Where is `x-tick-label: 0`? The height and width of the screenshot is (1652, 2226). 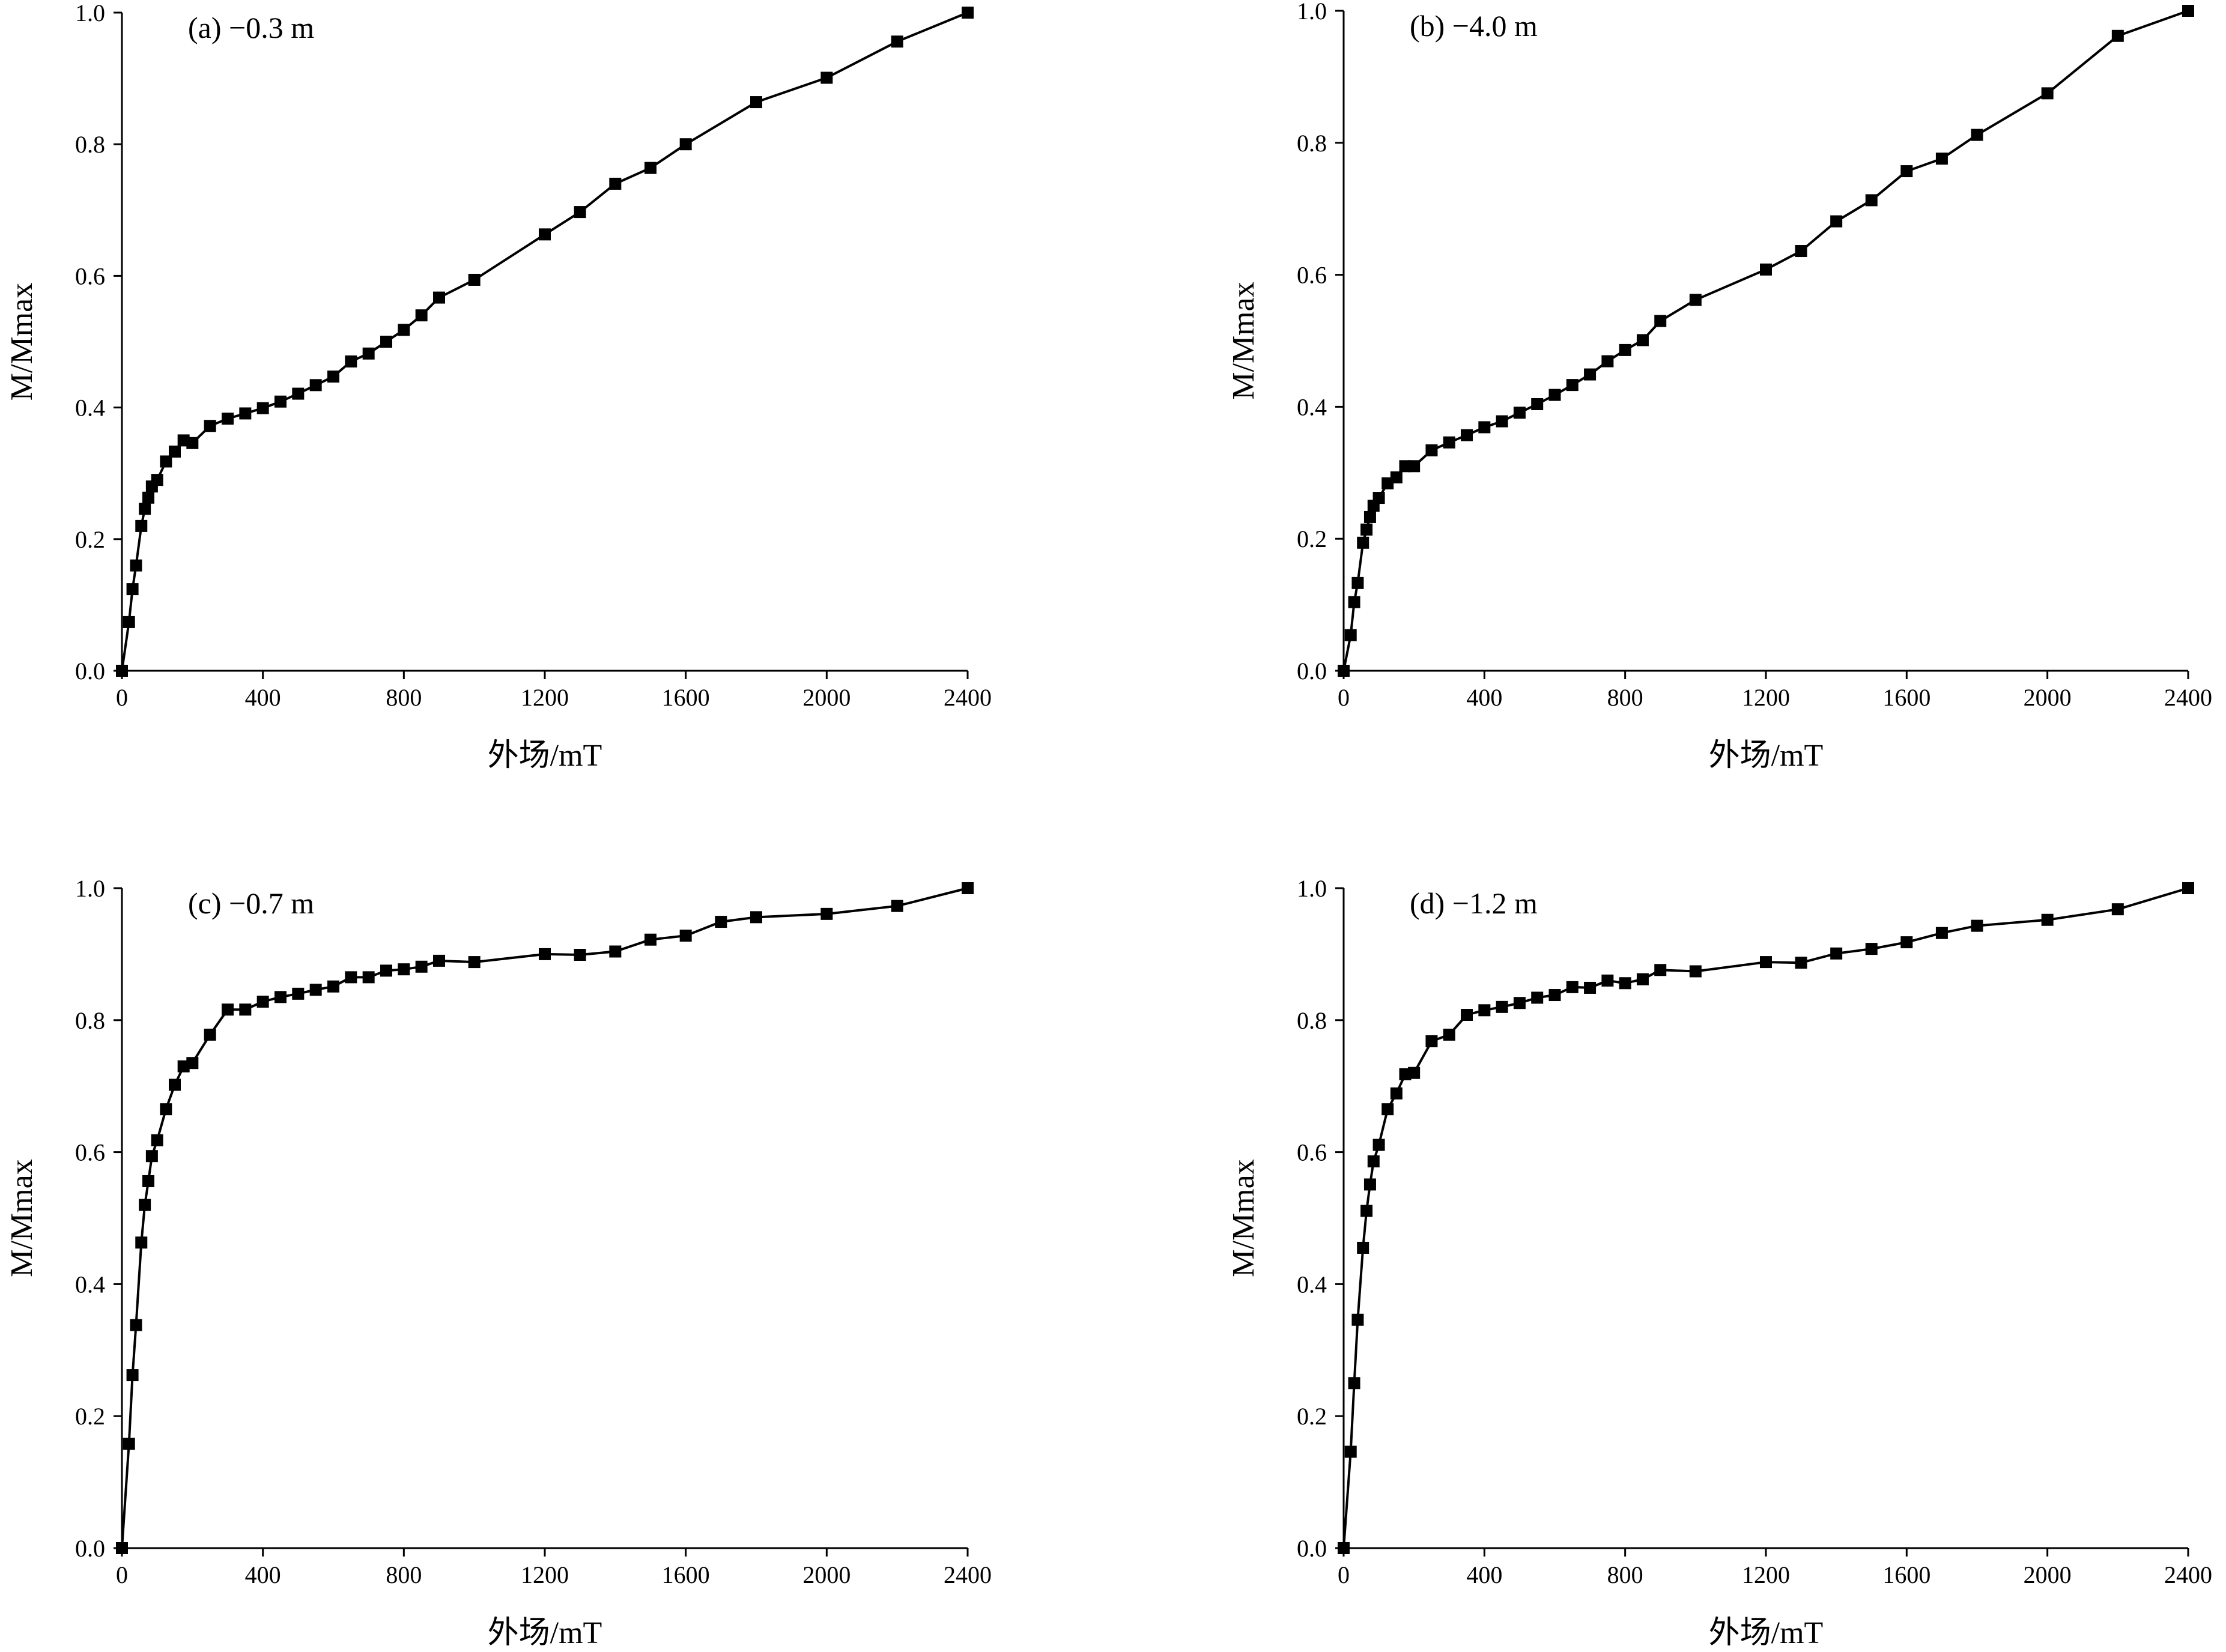
x-tick-label: 0 is located at coordinates (1344, 698).